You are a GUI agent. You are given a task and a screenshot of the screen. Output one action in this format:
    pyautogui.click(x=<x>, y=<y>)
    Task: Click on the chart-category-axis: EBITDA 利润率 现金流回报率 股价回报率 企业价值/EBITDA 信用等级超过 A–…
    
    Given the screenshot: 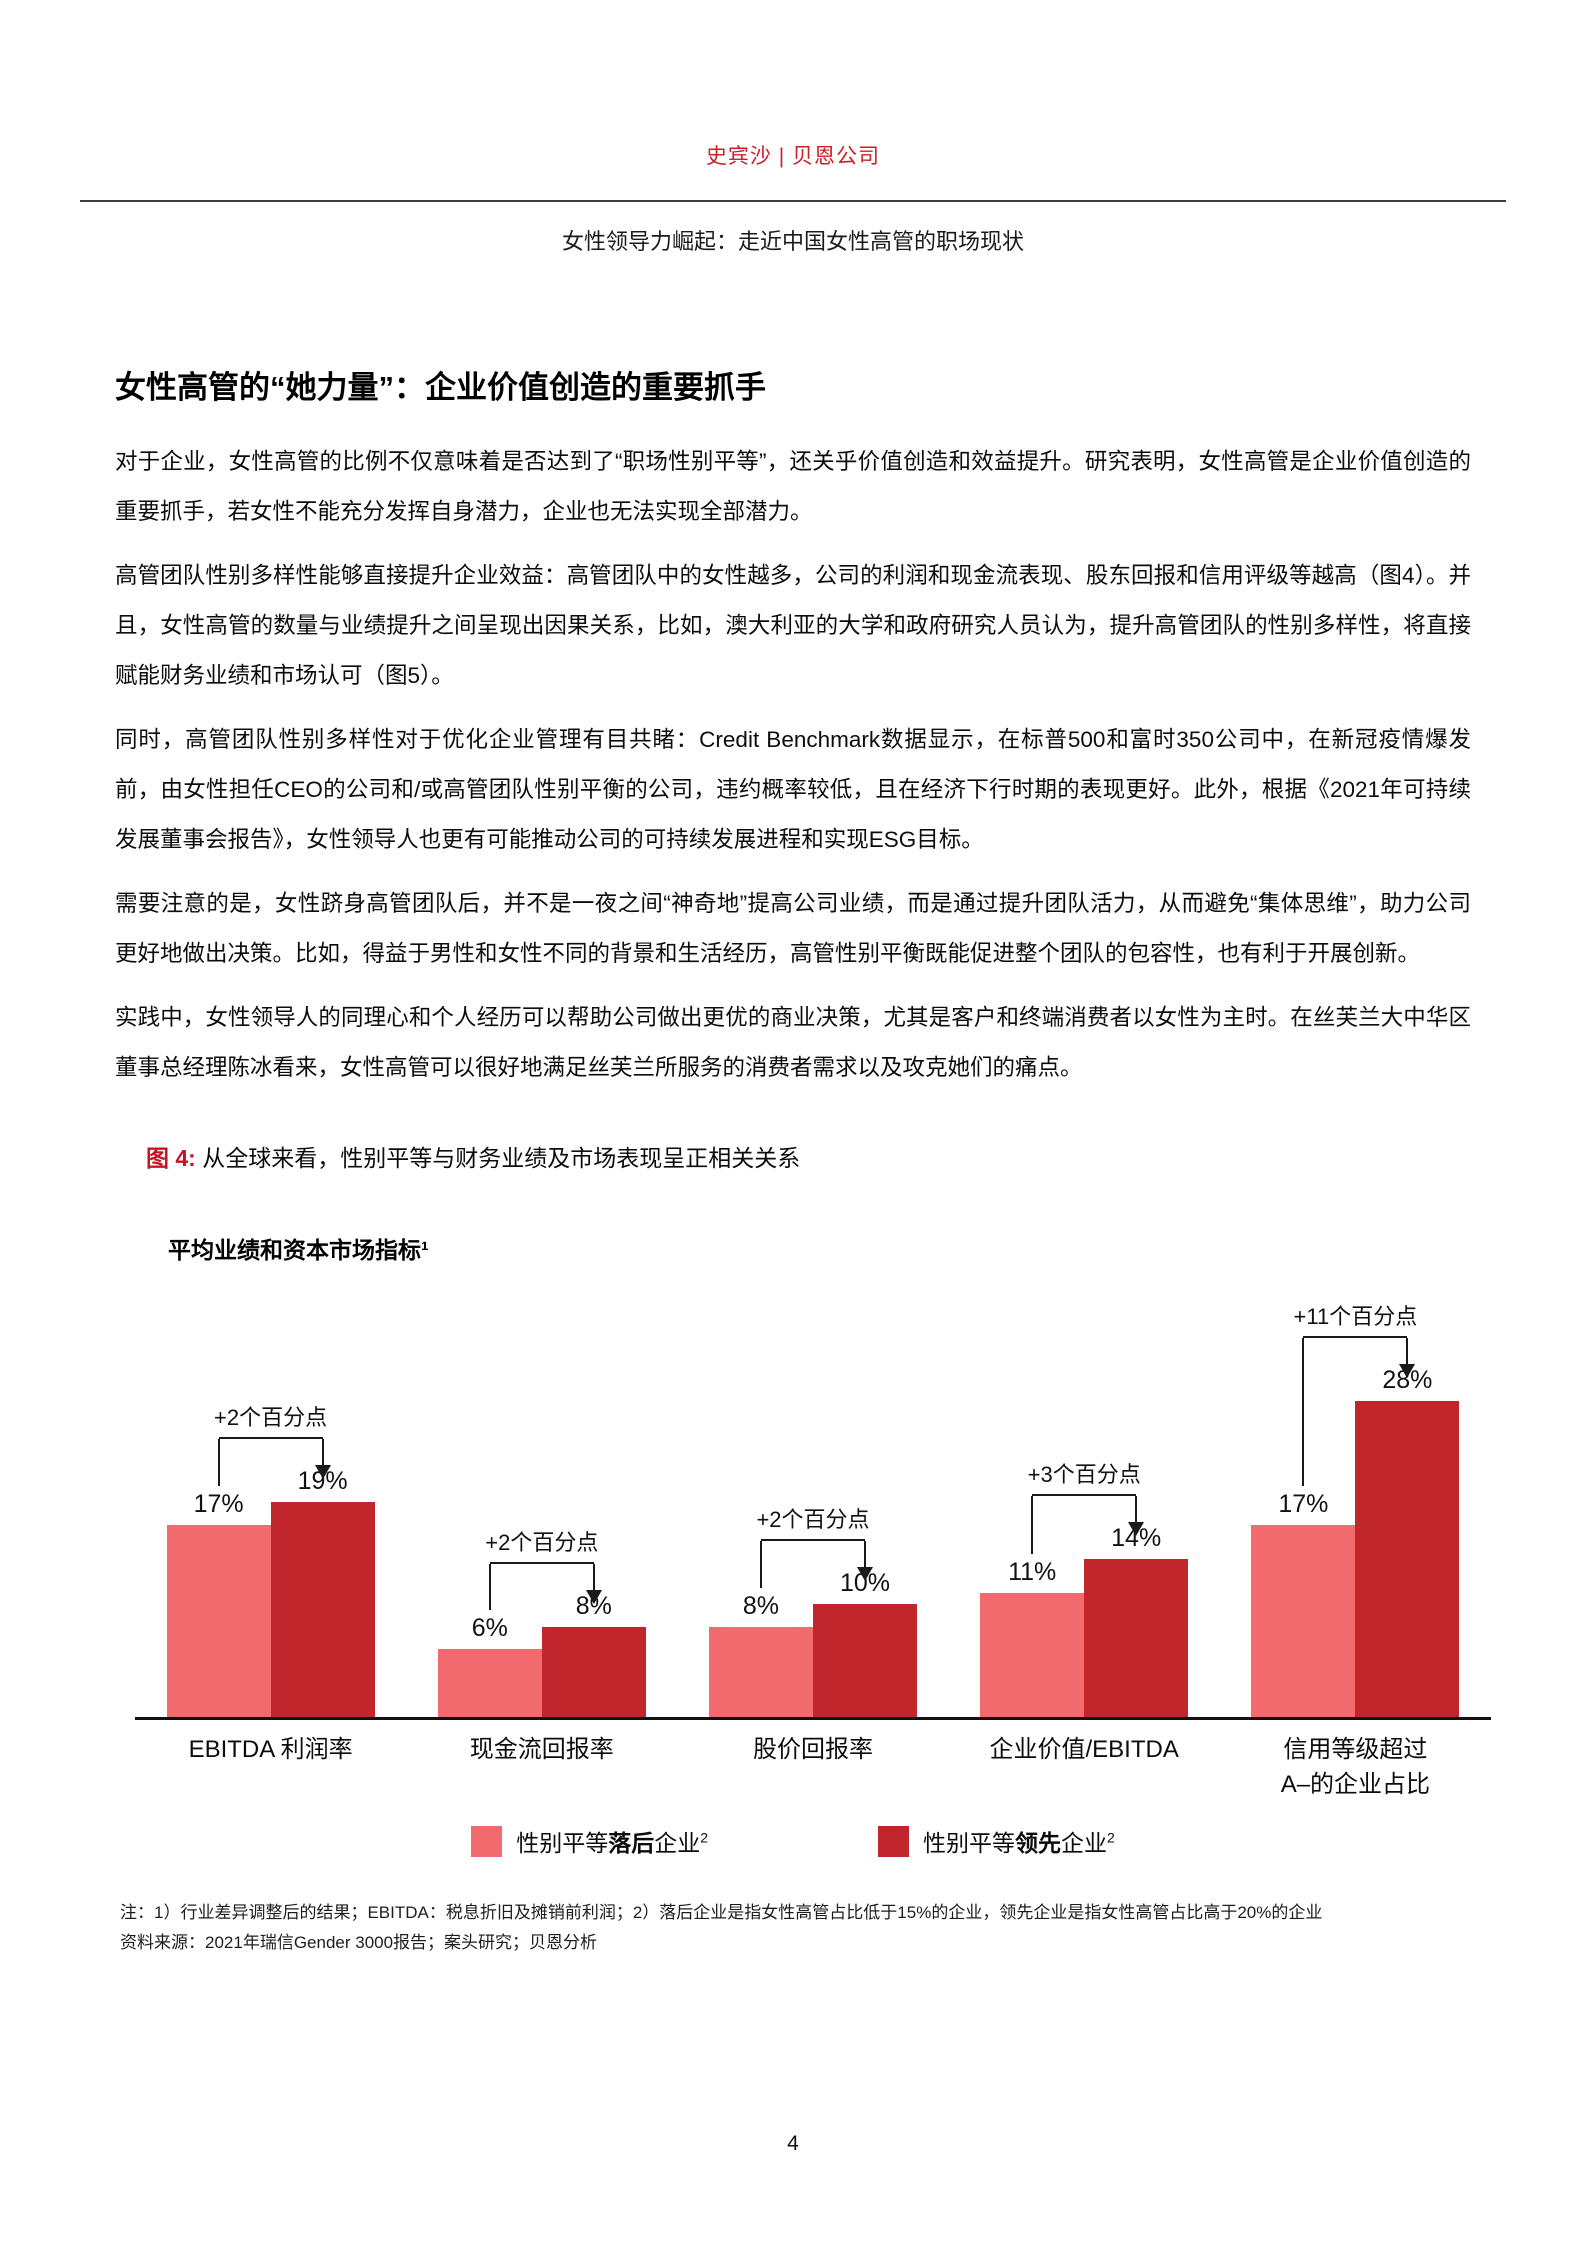 What is the action you would take?
    pyautogui.click(x=813, y=1775)
    